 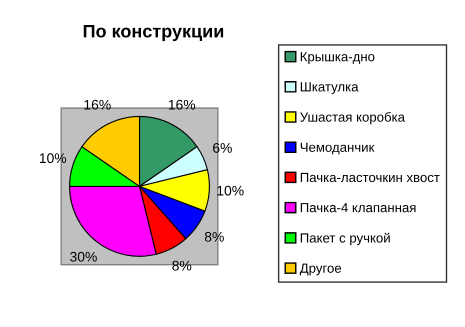 I want to click on chart-title: По конструкции, so click(x=154, y=33).